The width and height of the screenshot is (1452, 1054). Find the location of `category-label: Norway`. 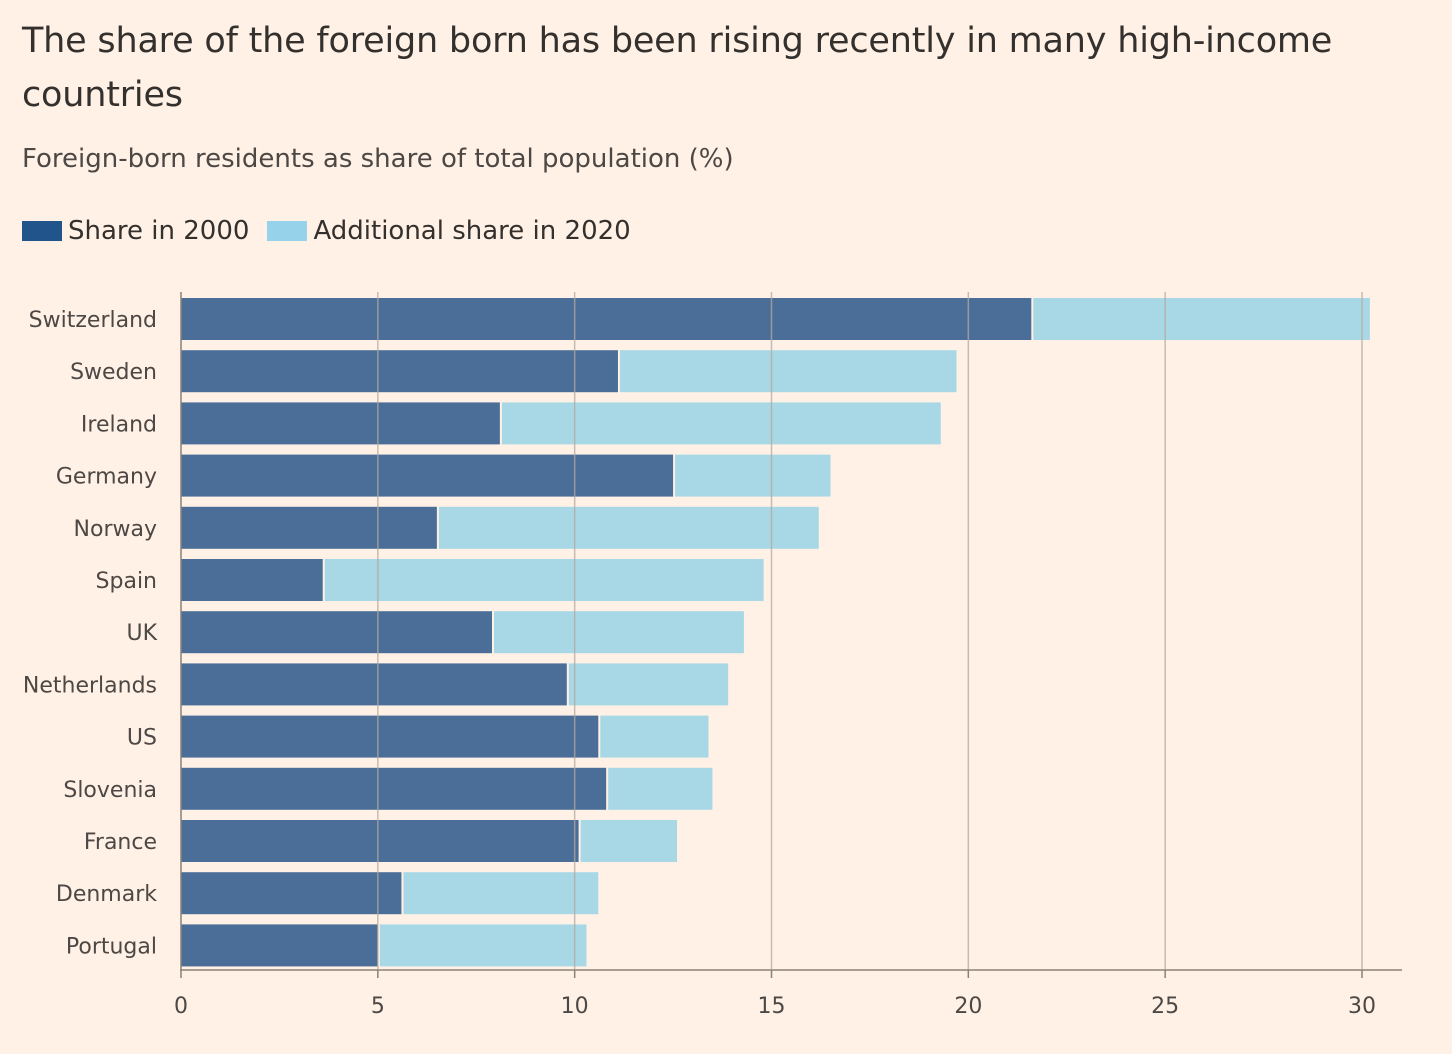

category-label: Norway is located at coordinates (115, 529).